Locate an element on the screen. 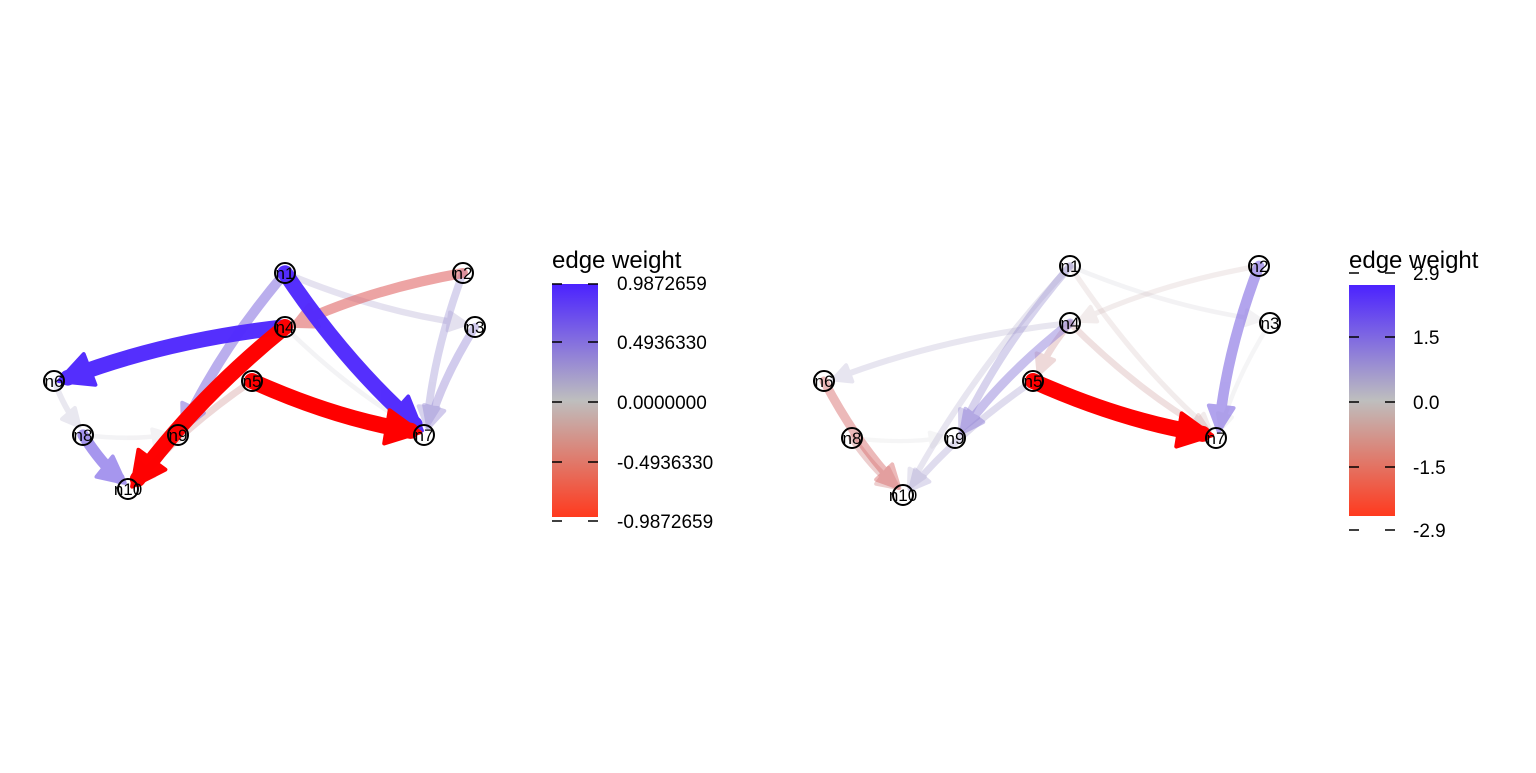 Image resolution: width=1536 pixels, height=773 pixels. edge-n6-n10 is located at coordinates (860, 433).